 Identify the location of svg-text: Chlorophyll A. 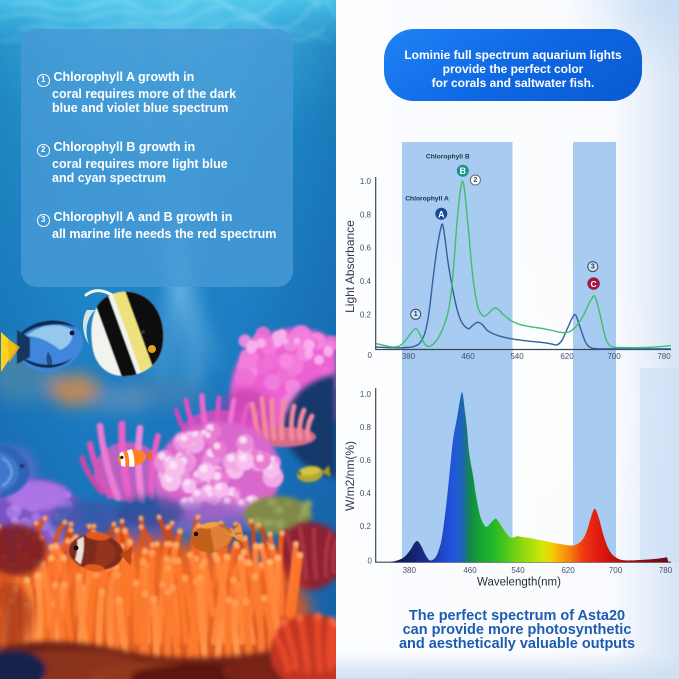
(427, 199).